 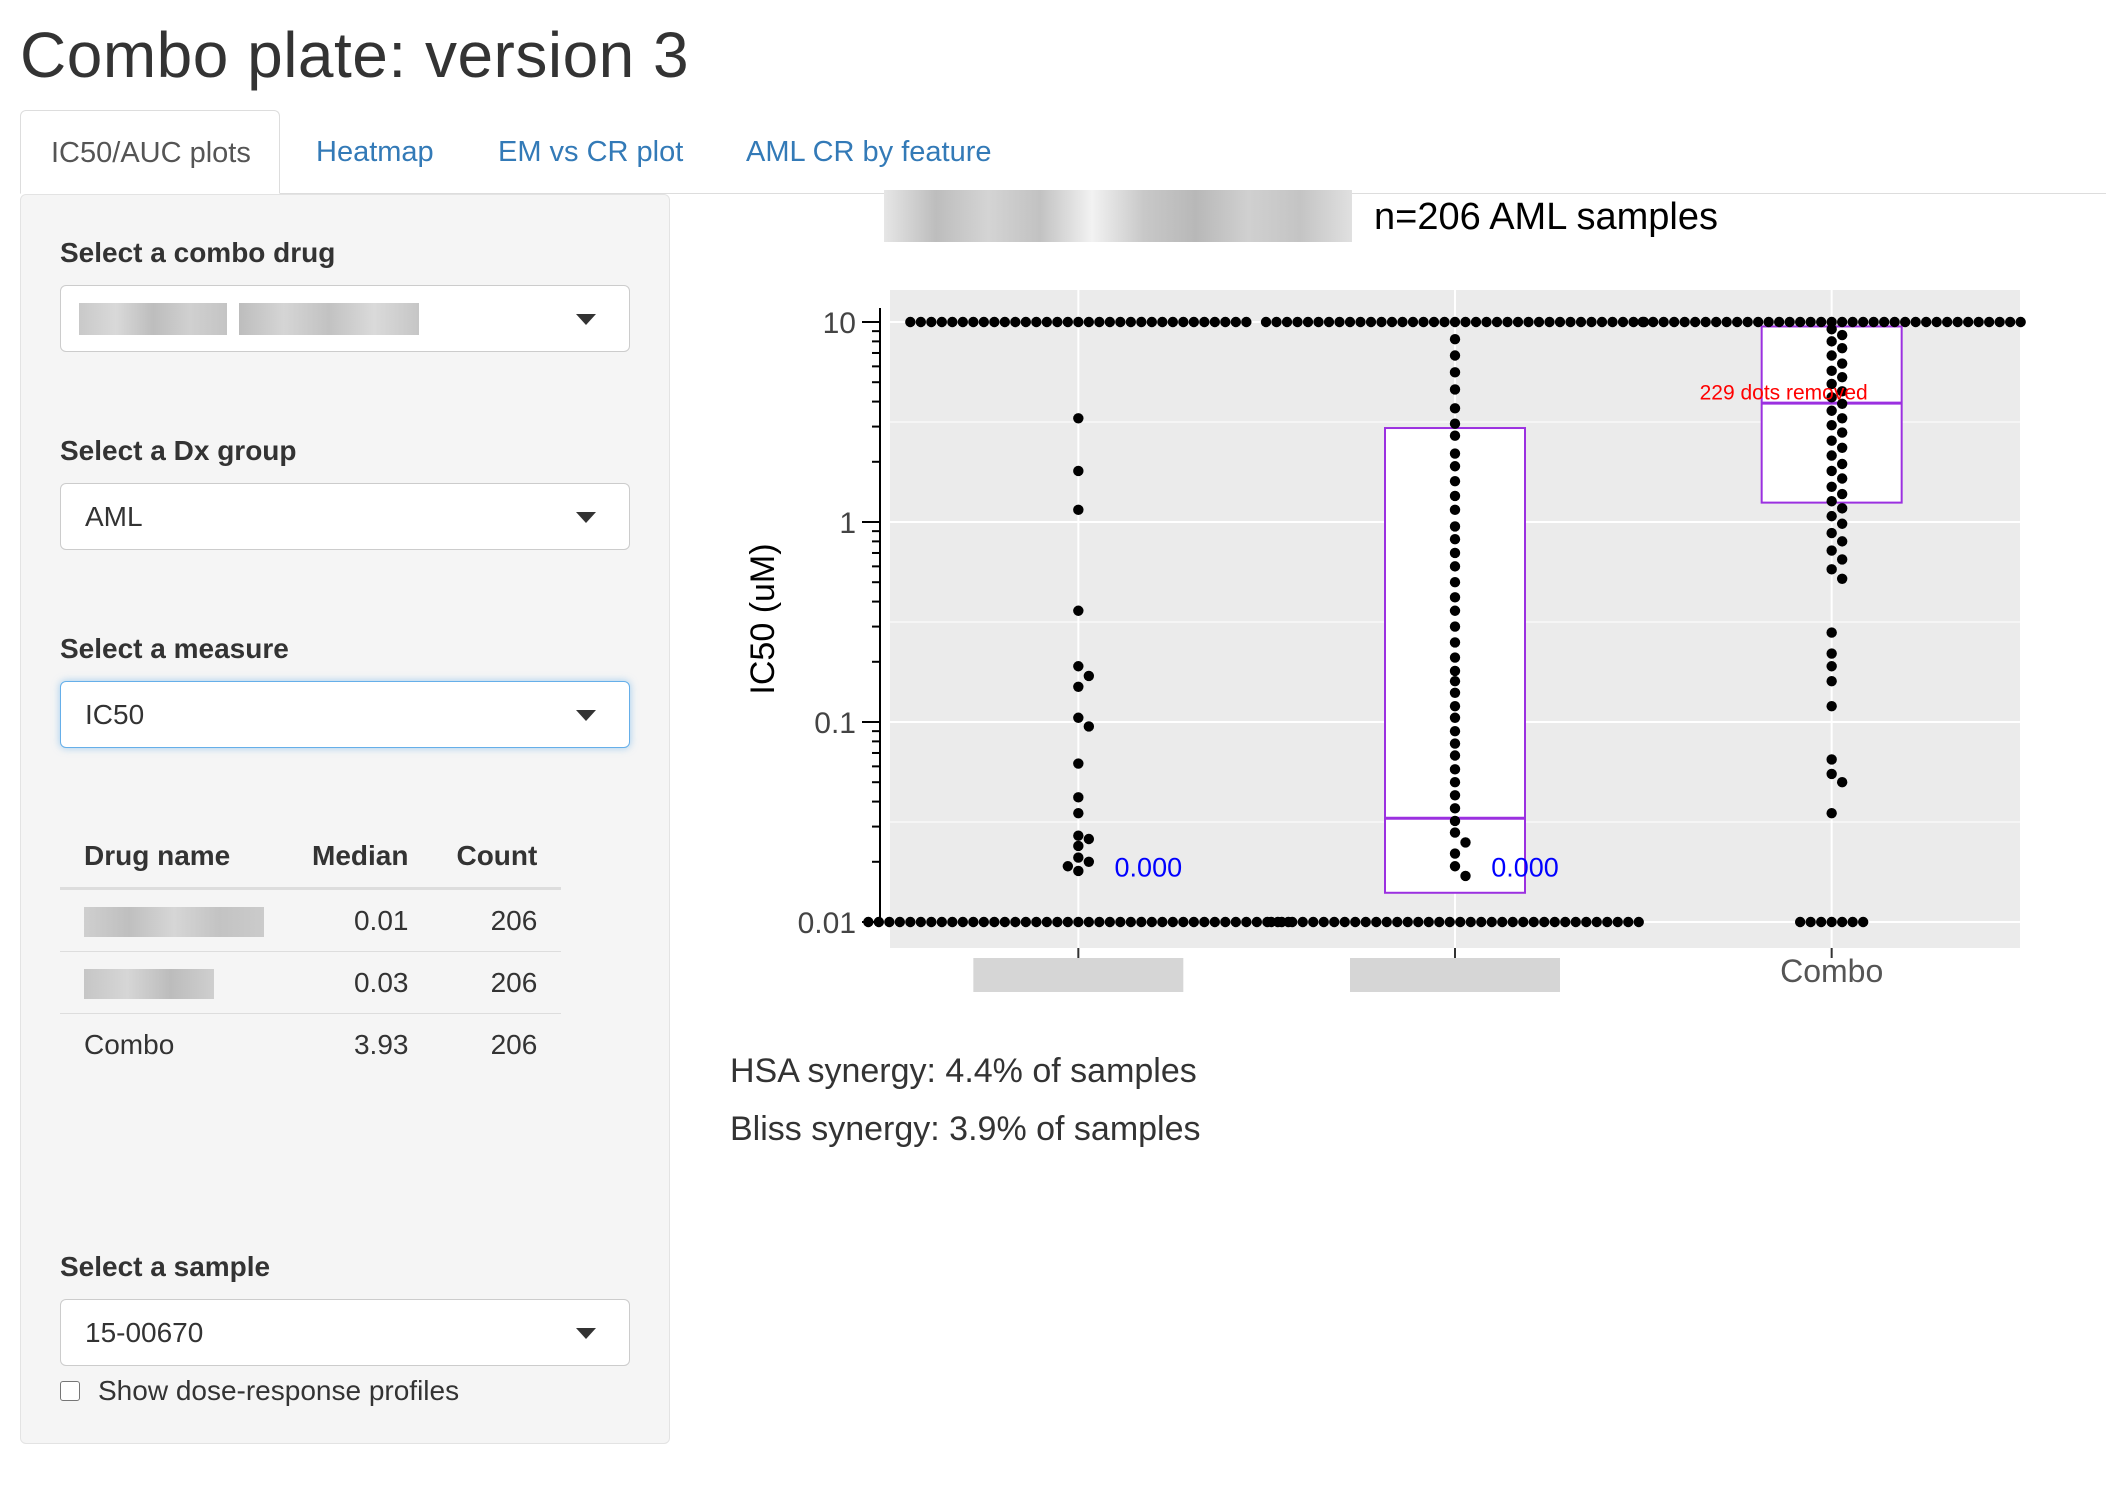 I want to click on hsa-synergy-text: HSA synergy: 4.4% of samples, so click(x=963, y=1071).